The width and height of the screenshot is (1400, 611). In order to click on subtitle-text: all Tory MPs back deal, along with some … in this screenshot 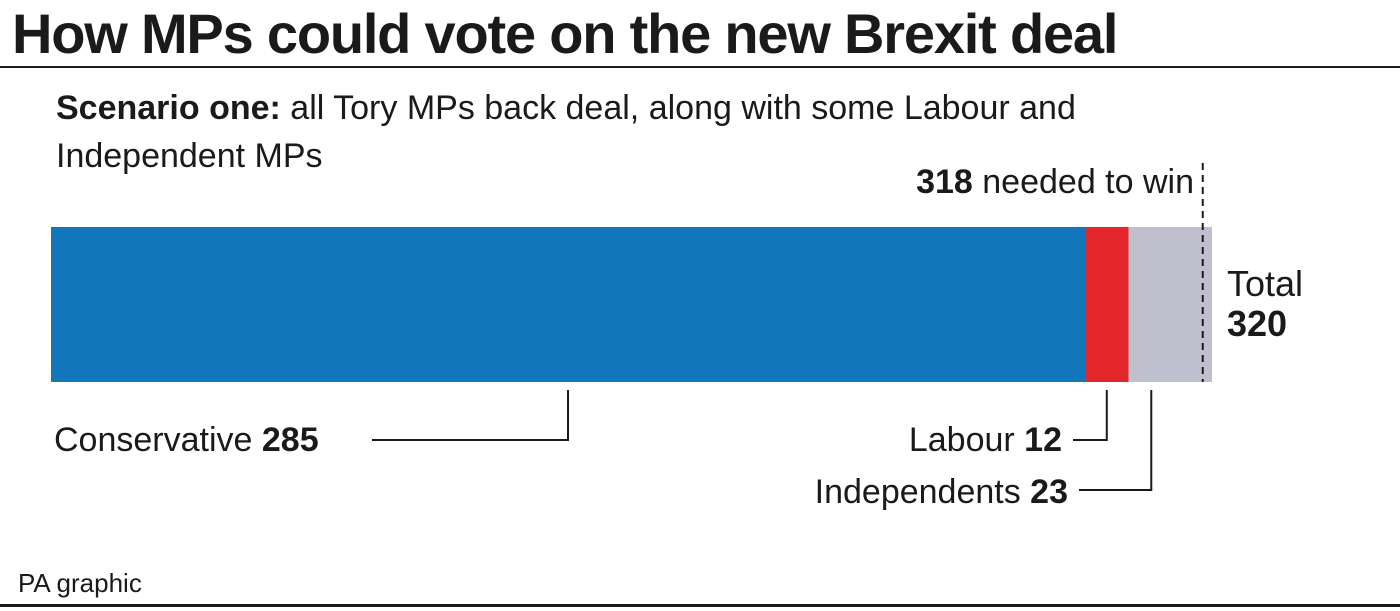, I will do `click(566, 132)`.